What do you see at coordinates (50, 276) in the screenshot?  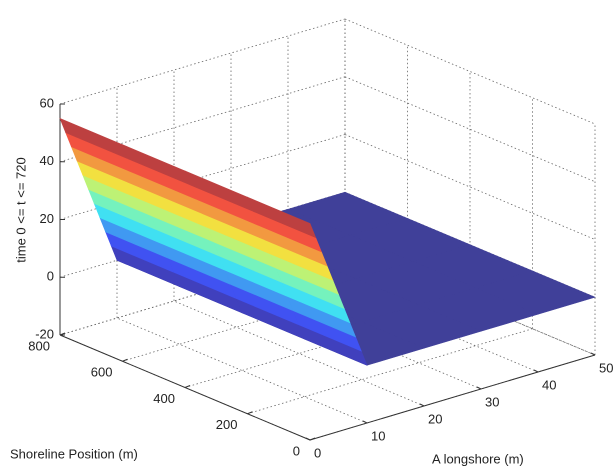 I see `z-tick-label: 0` at bounding box center [50, 276].